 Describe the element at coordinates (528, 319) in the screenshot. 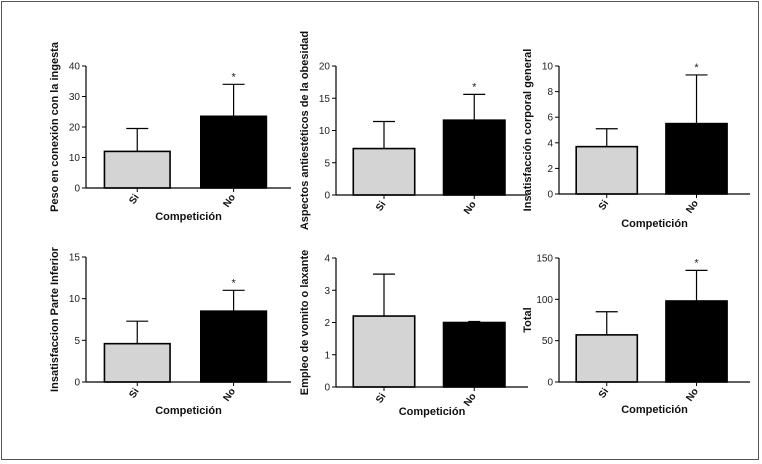

I see `y-axis-label: Total` at that location.